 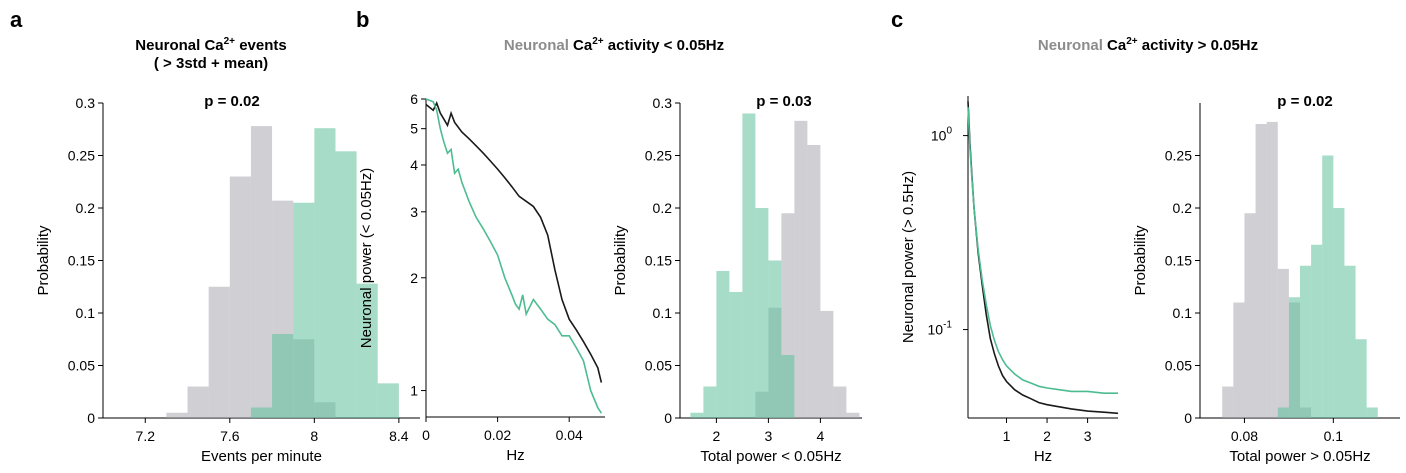 What do you see at coordinates (1007, 436) in the screenshot?
I see `x-tick-label: 1` at bounding box center [1007, 436].